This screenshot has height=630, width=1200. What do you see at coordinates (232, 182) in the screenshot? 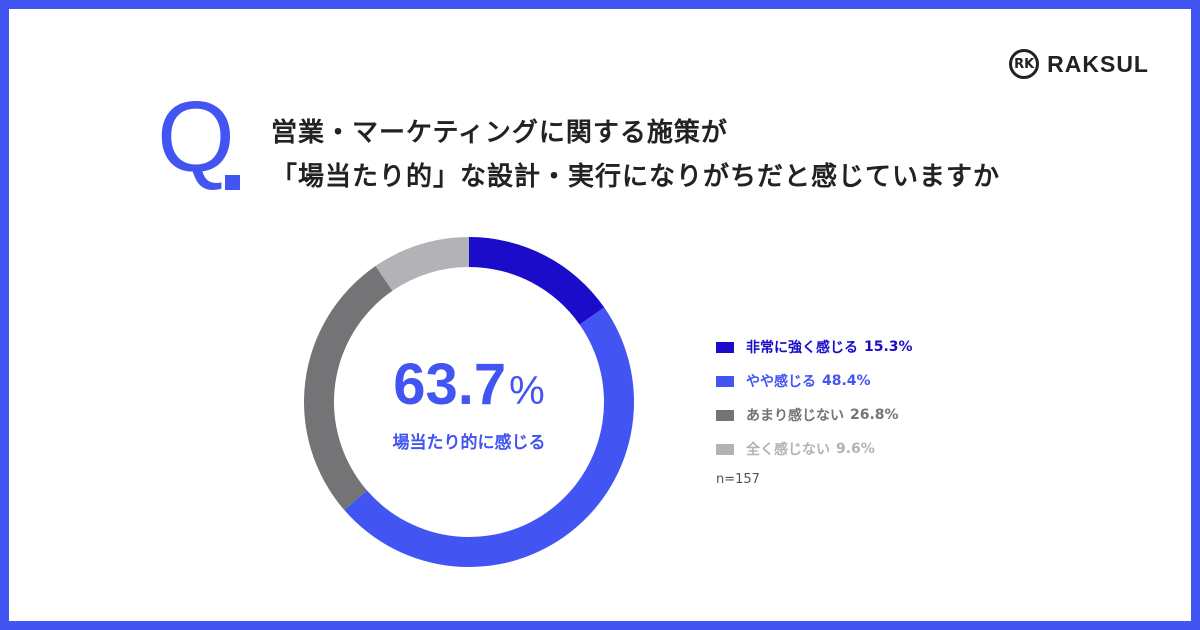
I see `question-prefix-dot` at bounding box center [232, 182].